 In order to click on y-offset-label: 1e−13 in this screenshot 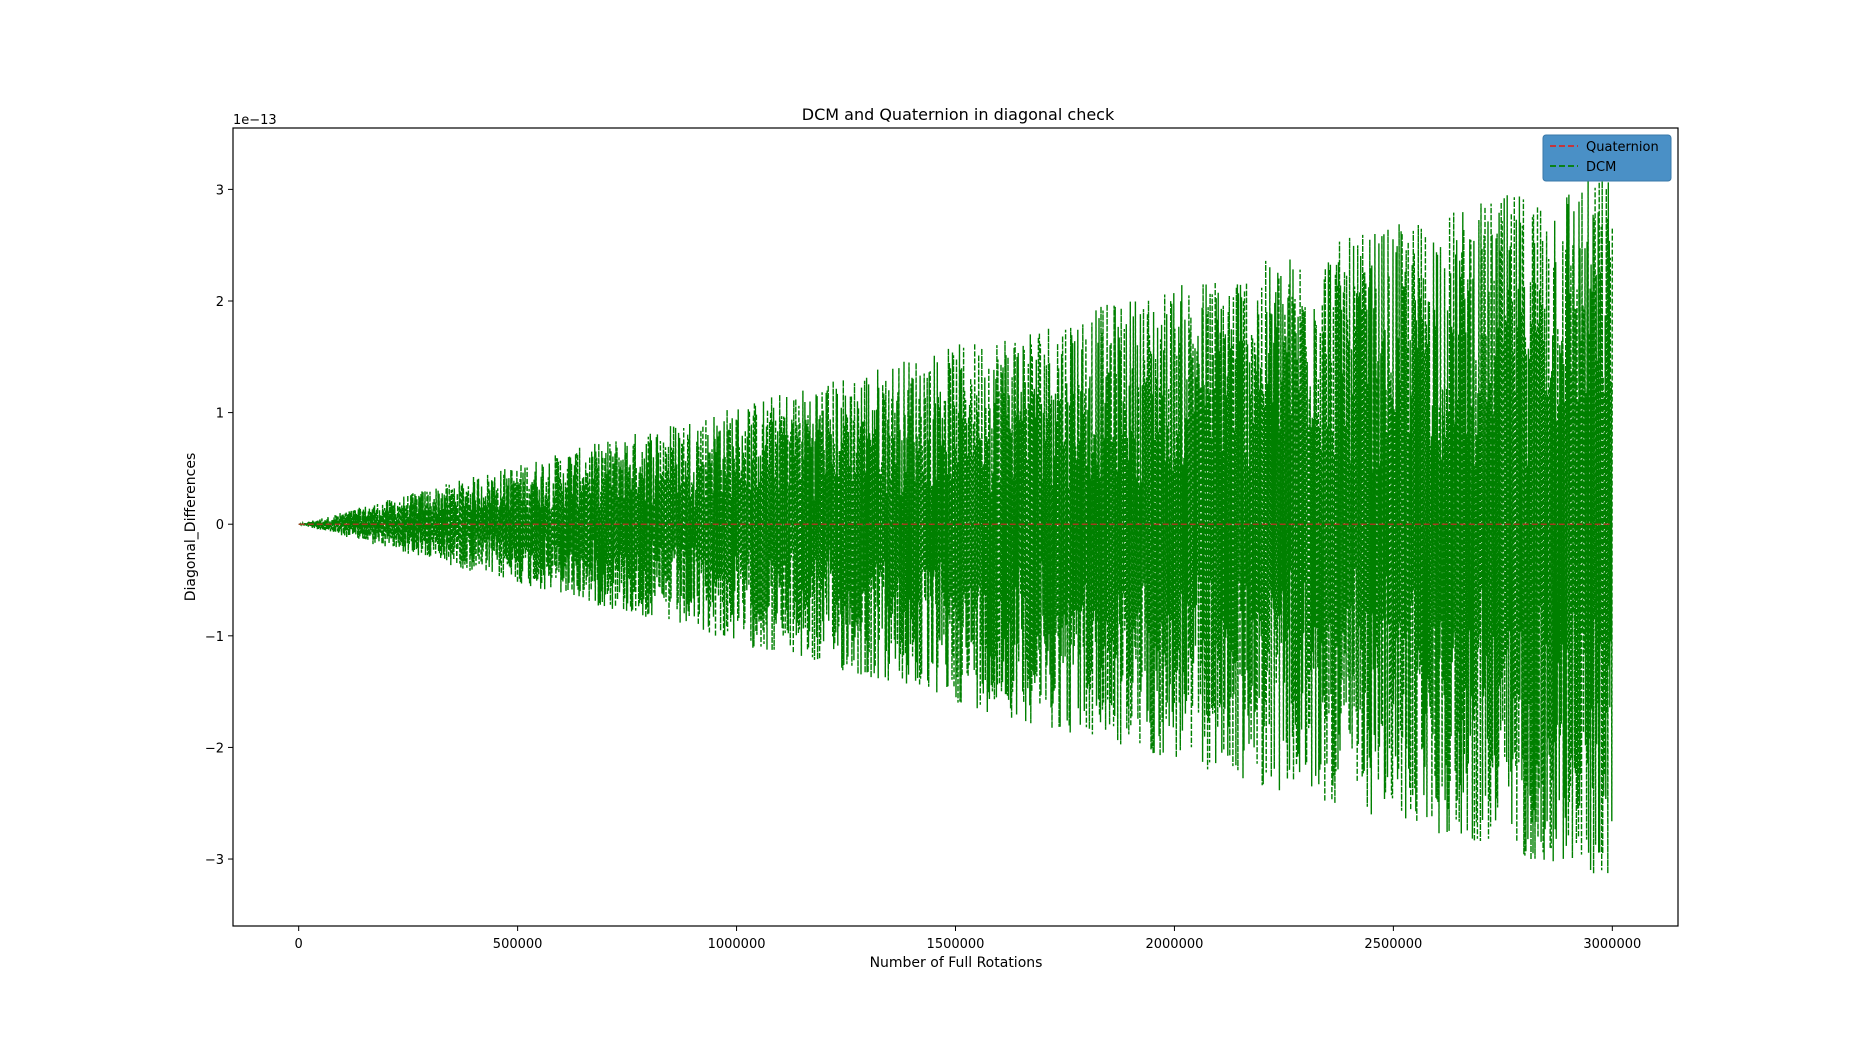, I will do `click(255, 120)`.